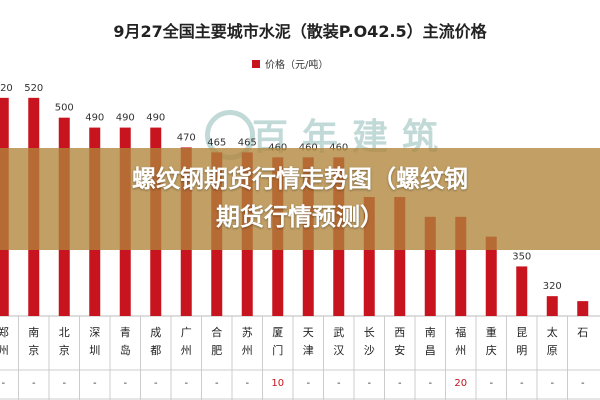  Describe the element at coordinates (125, 350) in the screenshot. I see `category-label: 岛` at that location.